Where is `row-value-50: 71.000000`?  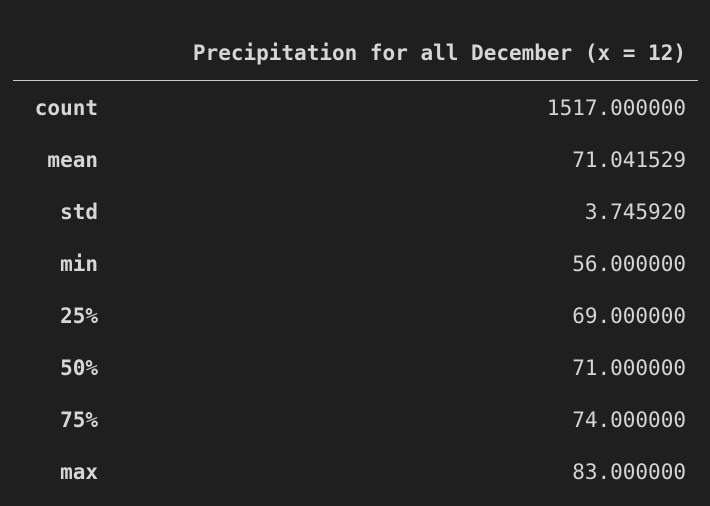 row-value-50: 71.000000 is located at coordinates (629, 368).